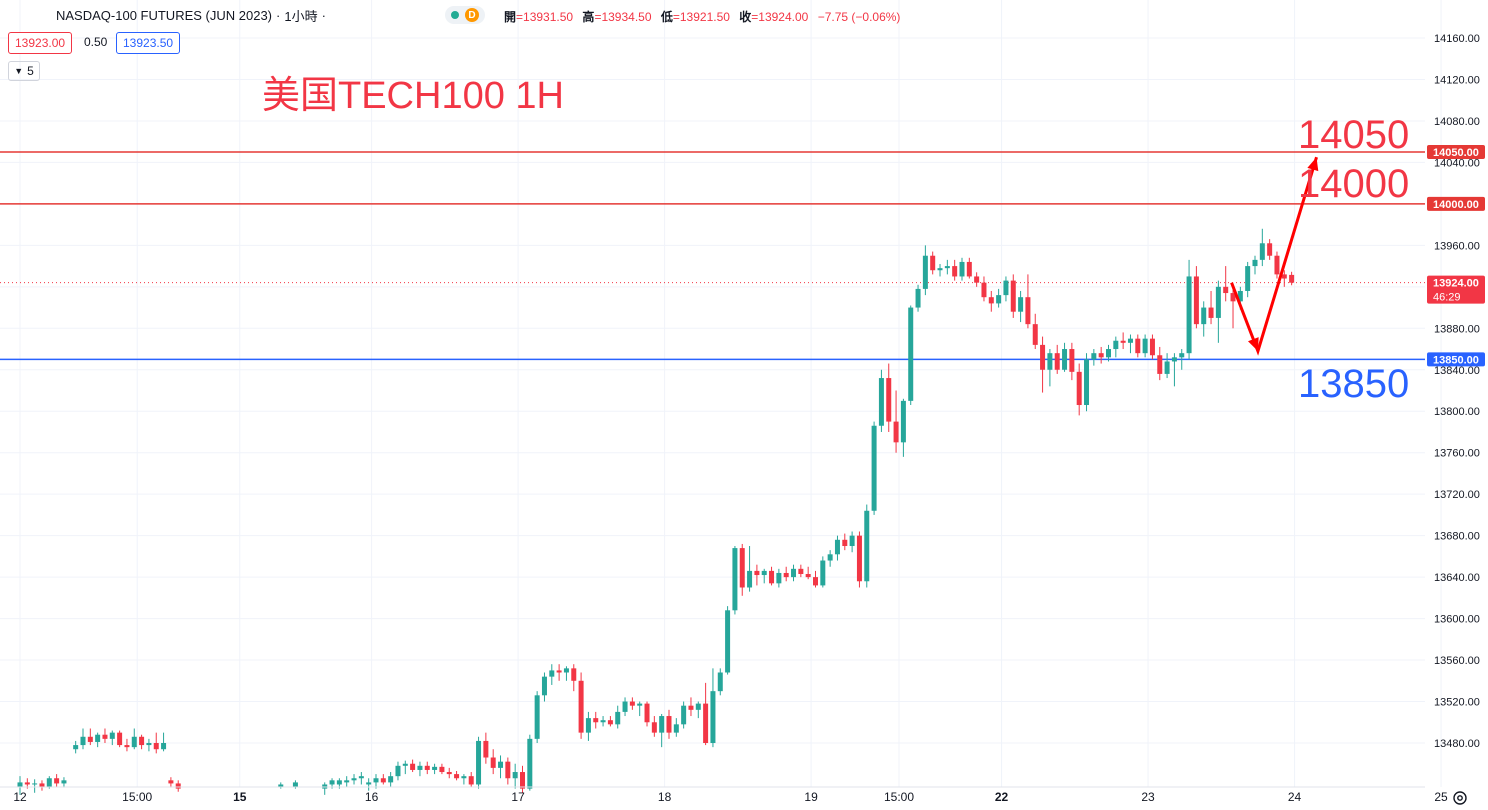  What do you see at coordinates (1354, 384) in the screenshot?
I see `annotation-level-13850: 13850` at bounding box center [1354, 384].